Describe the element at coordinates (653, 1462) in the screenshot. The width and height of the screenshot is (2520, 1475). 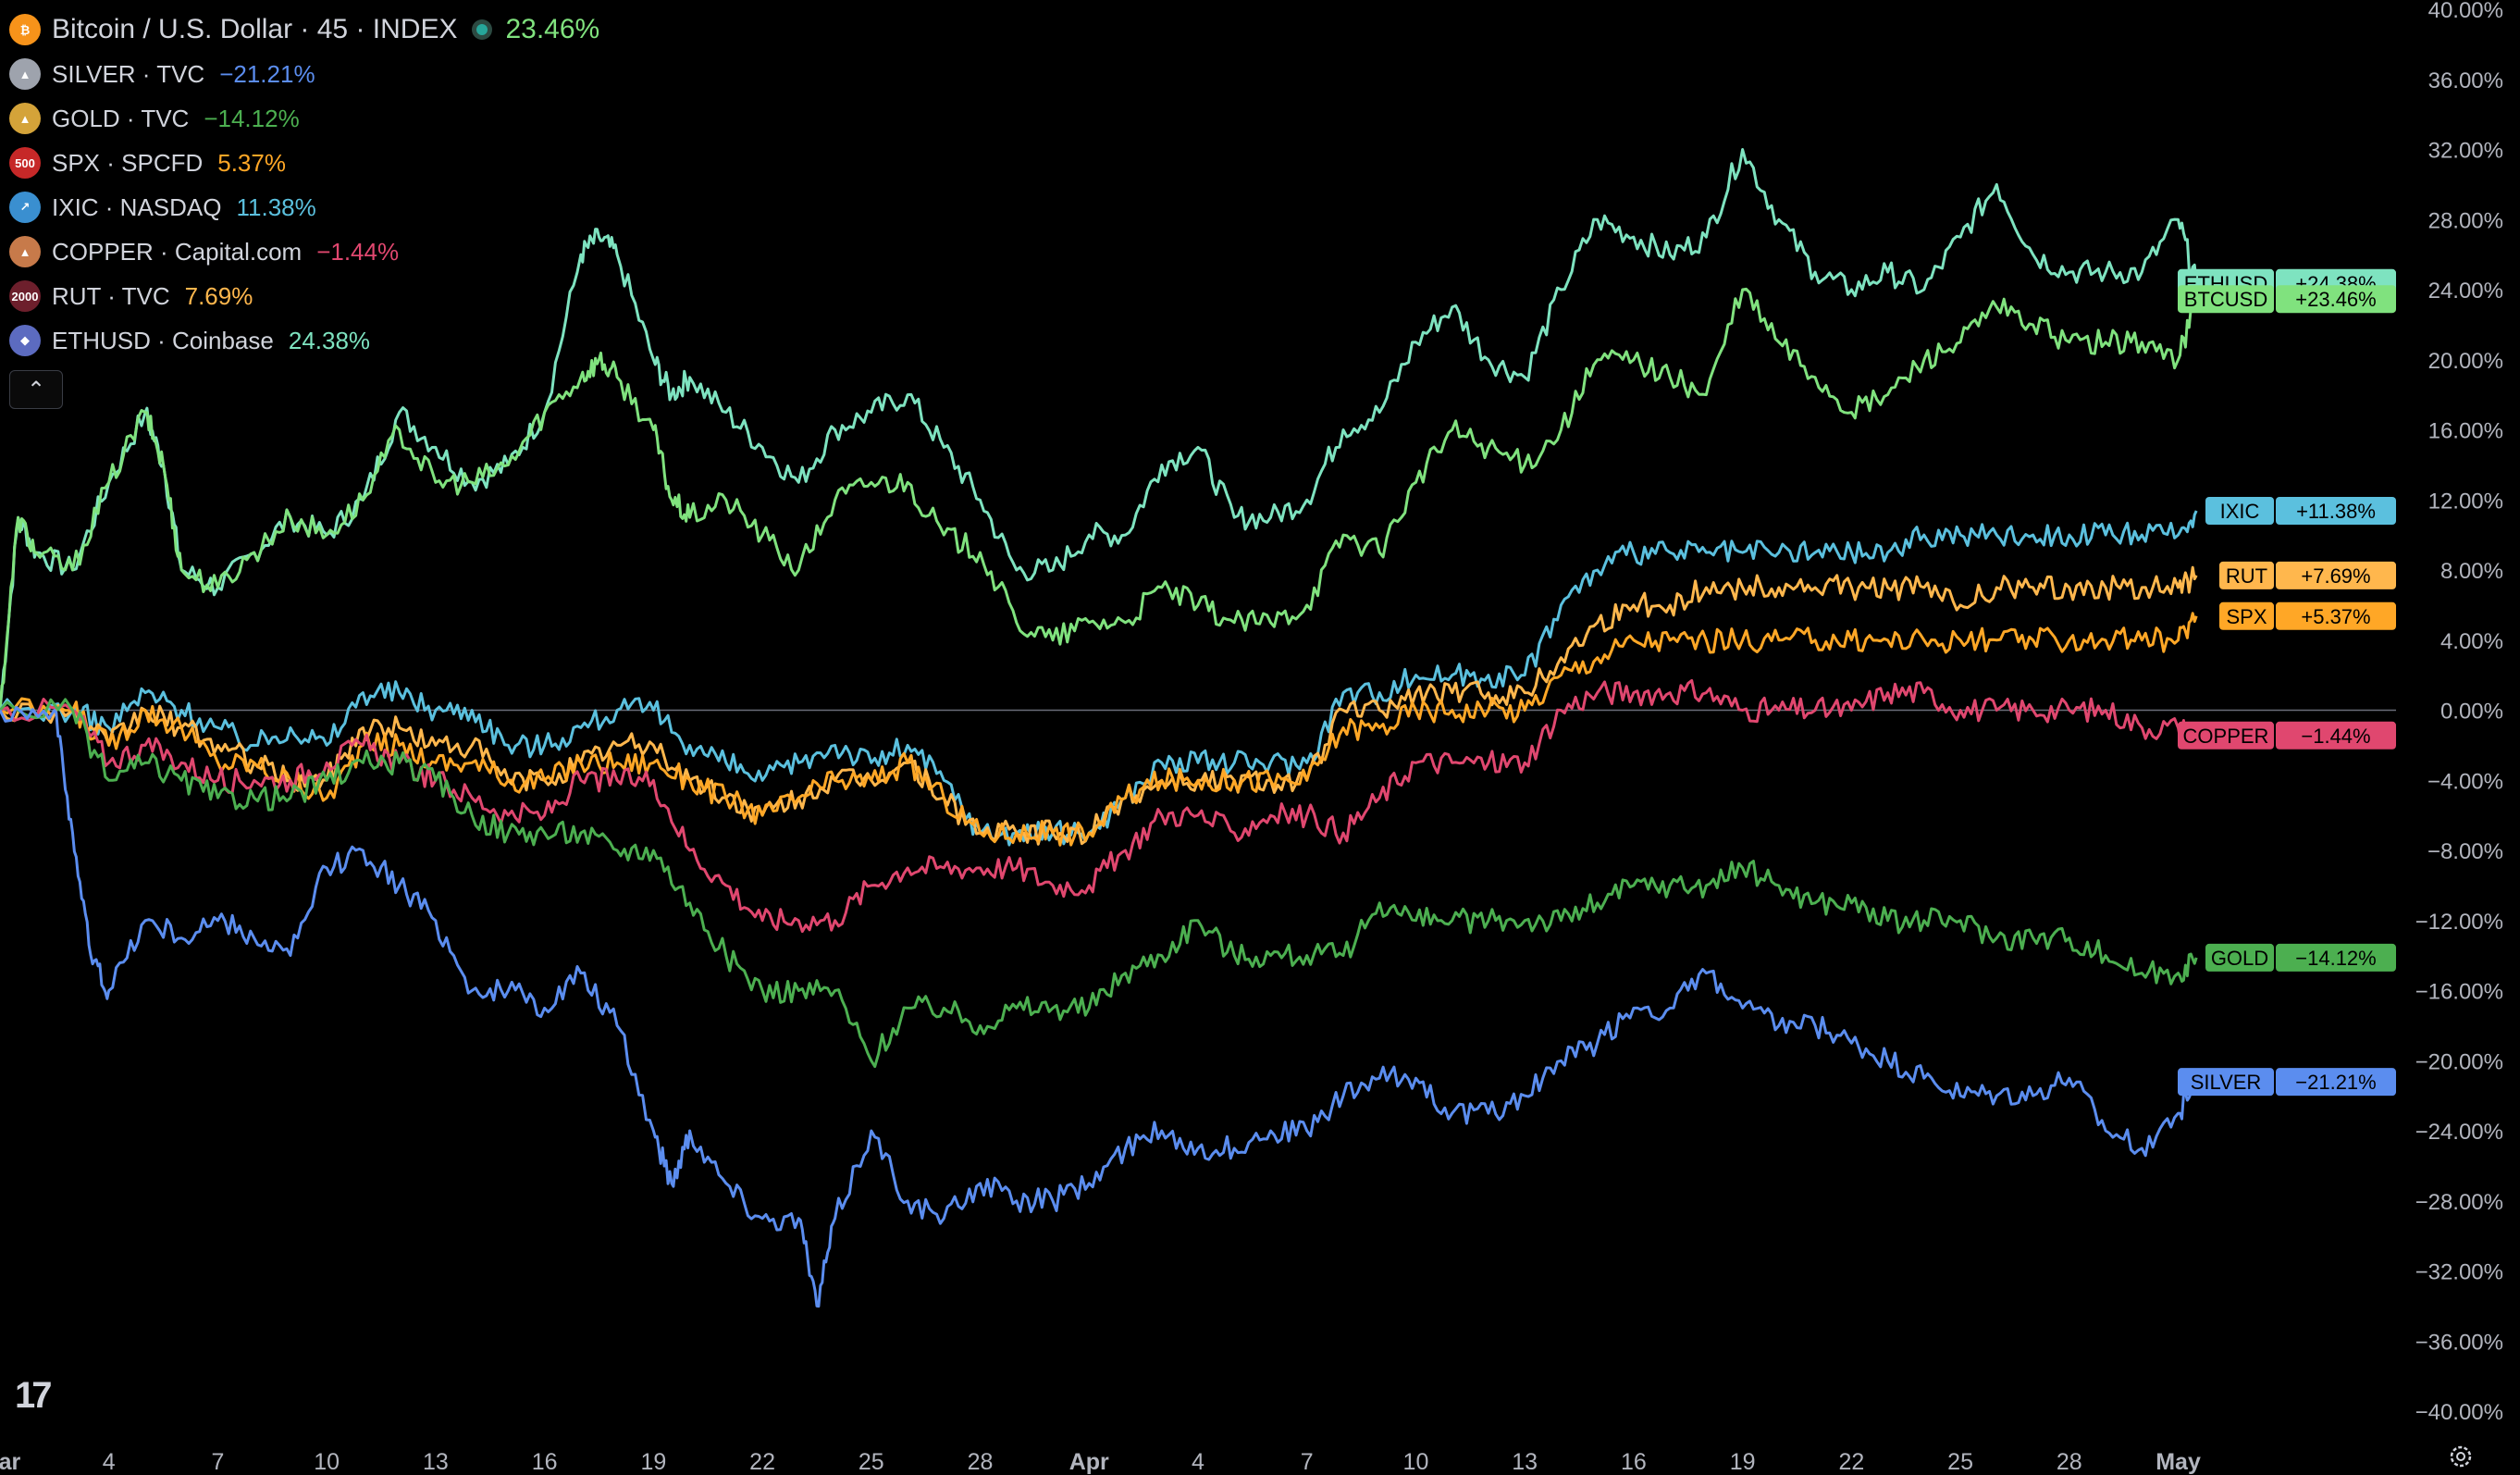
I see `x-tick-label: 19` at that location.